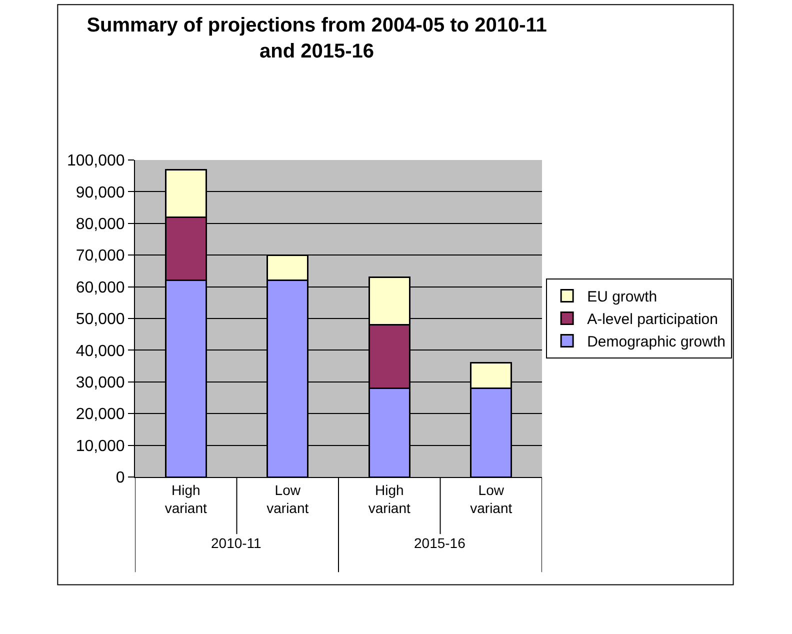  I want to click on y-tick-label: 80,000, so click(100, 224).